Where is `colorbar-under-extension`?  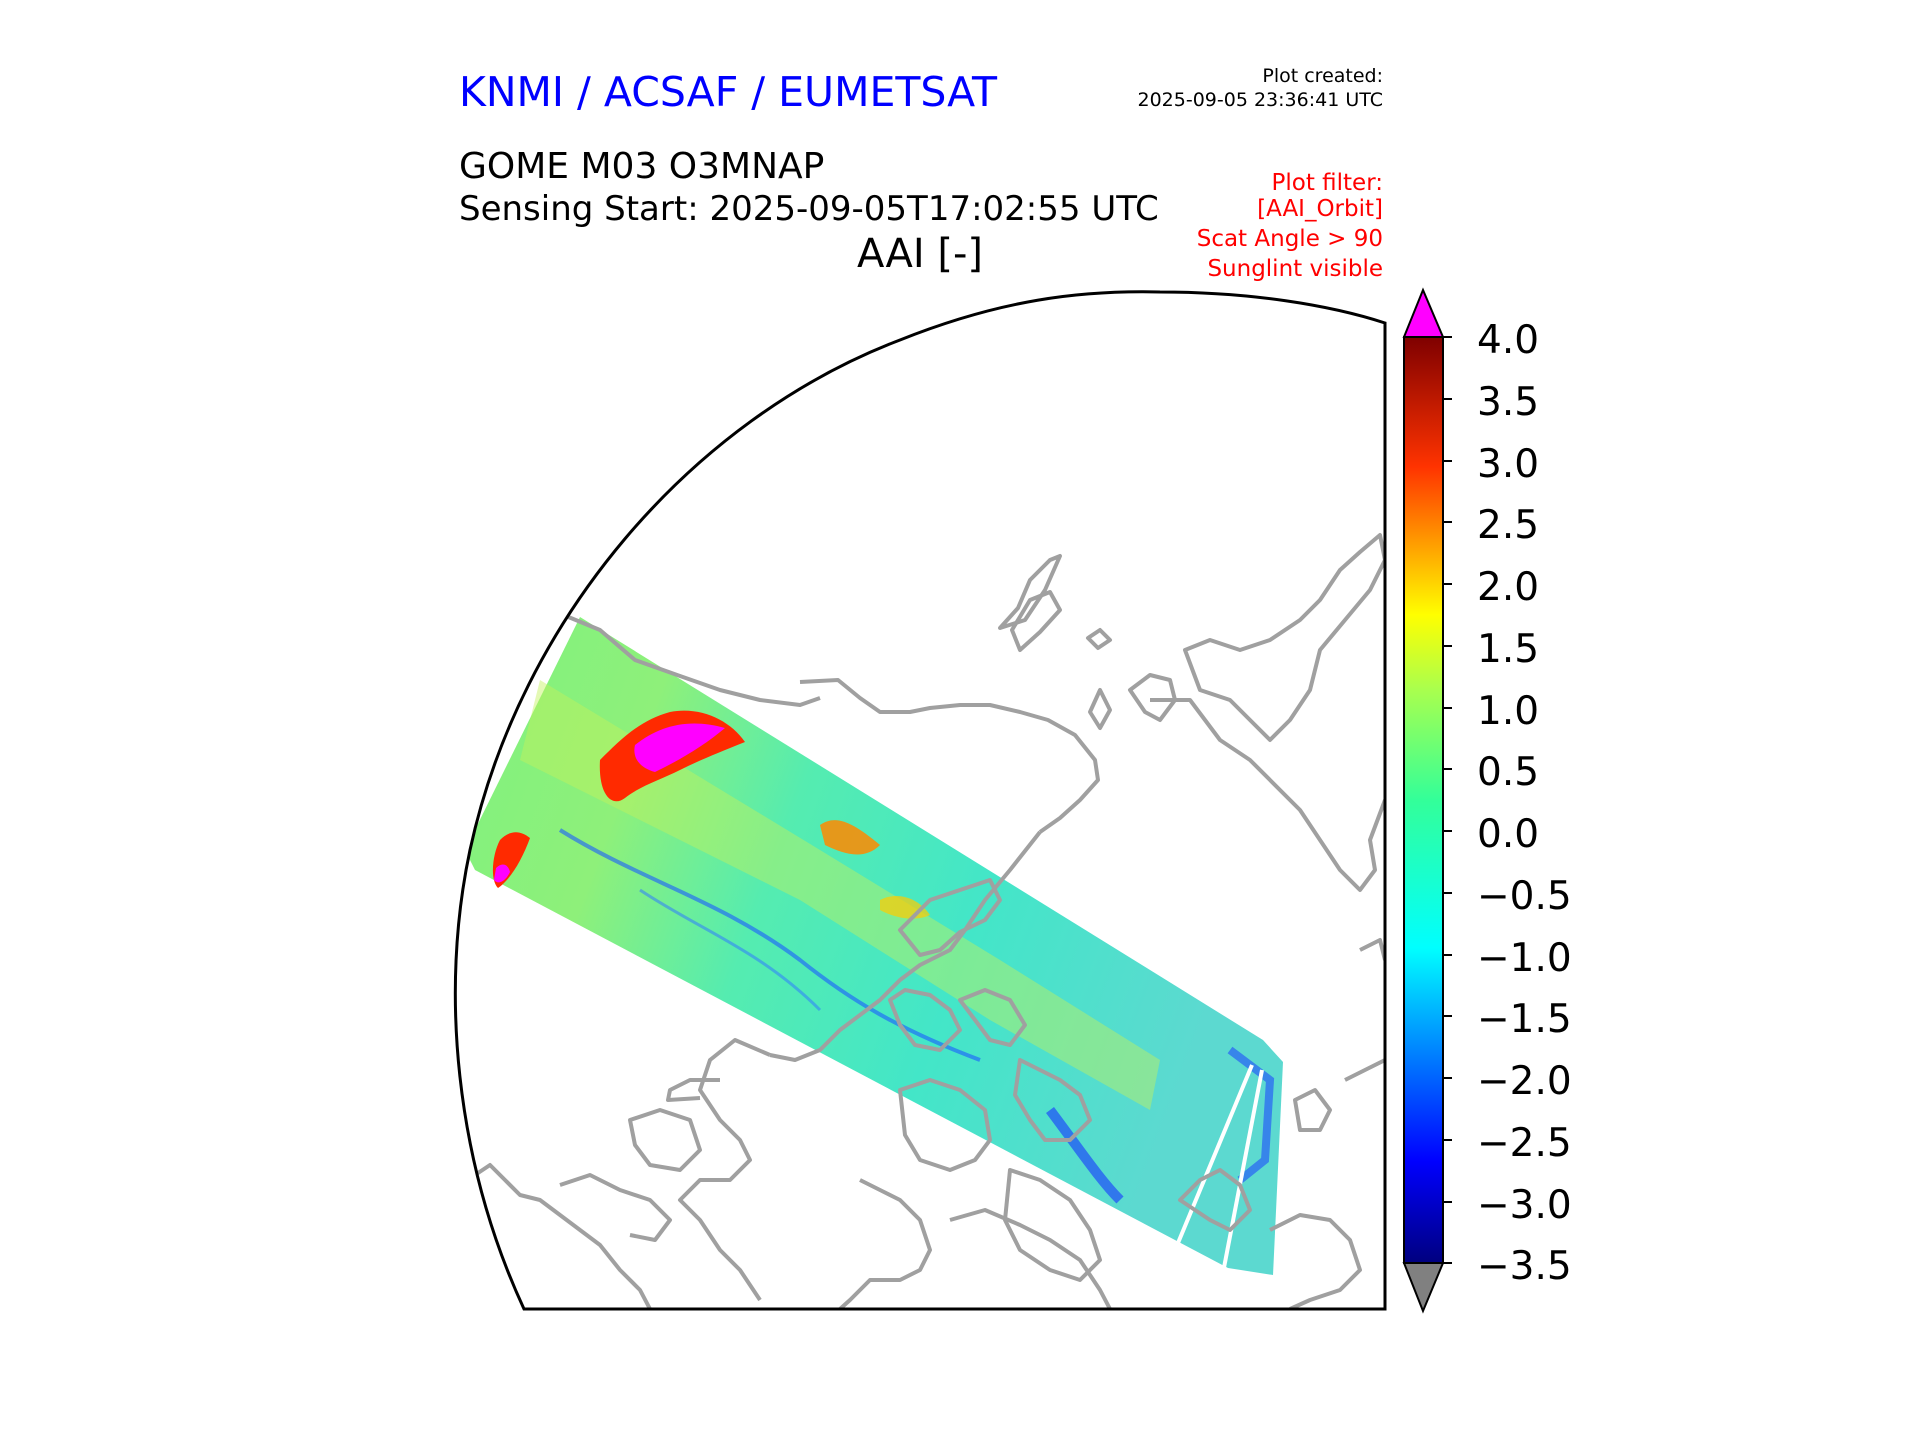 colorbar-under-extension is located at coordinates (1423, 1288).